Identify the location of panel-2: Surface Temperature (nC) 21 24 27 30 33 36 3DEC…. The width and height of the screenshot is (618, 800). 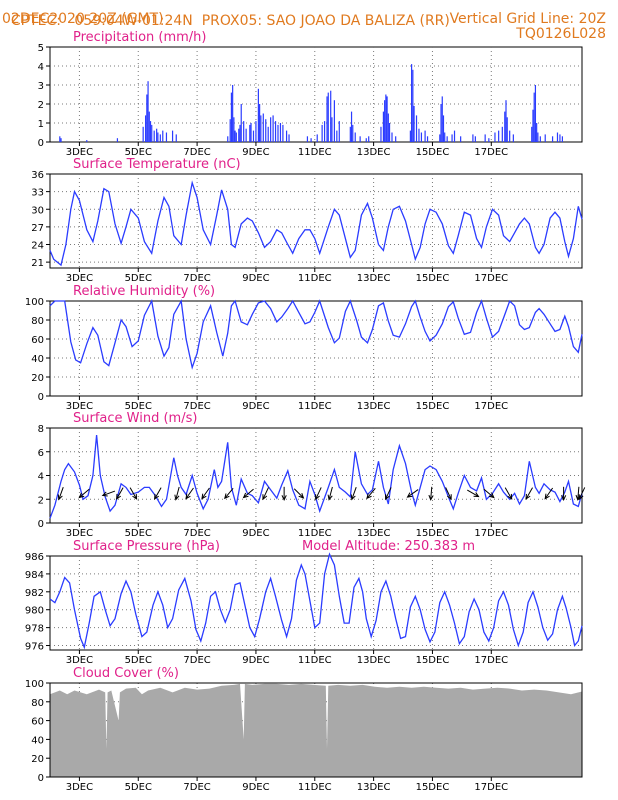
(307, 220).